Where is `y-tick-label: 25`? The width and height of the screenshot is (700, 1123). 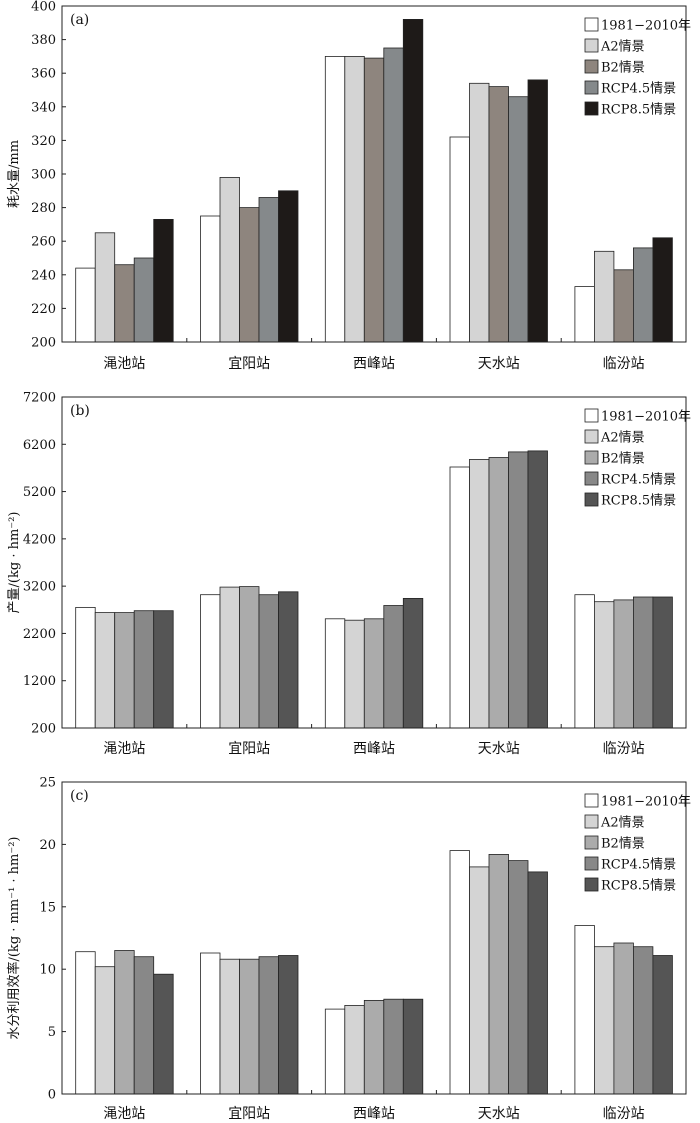
y-tick-label: 25 is located at coordinates (47, 783).